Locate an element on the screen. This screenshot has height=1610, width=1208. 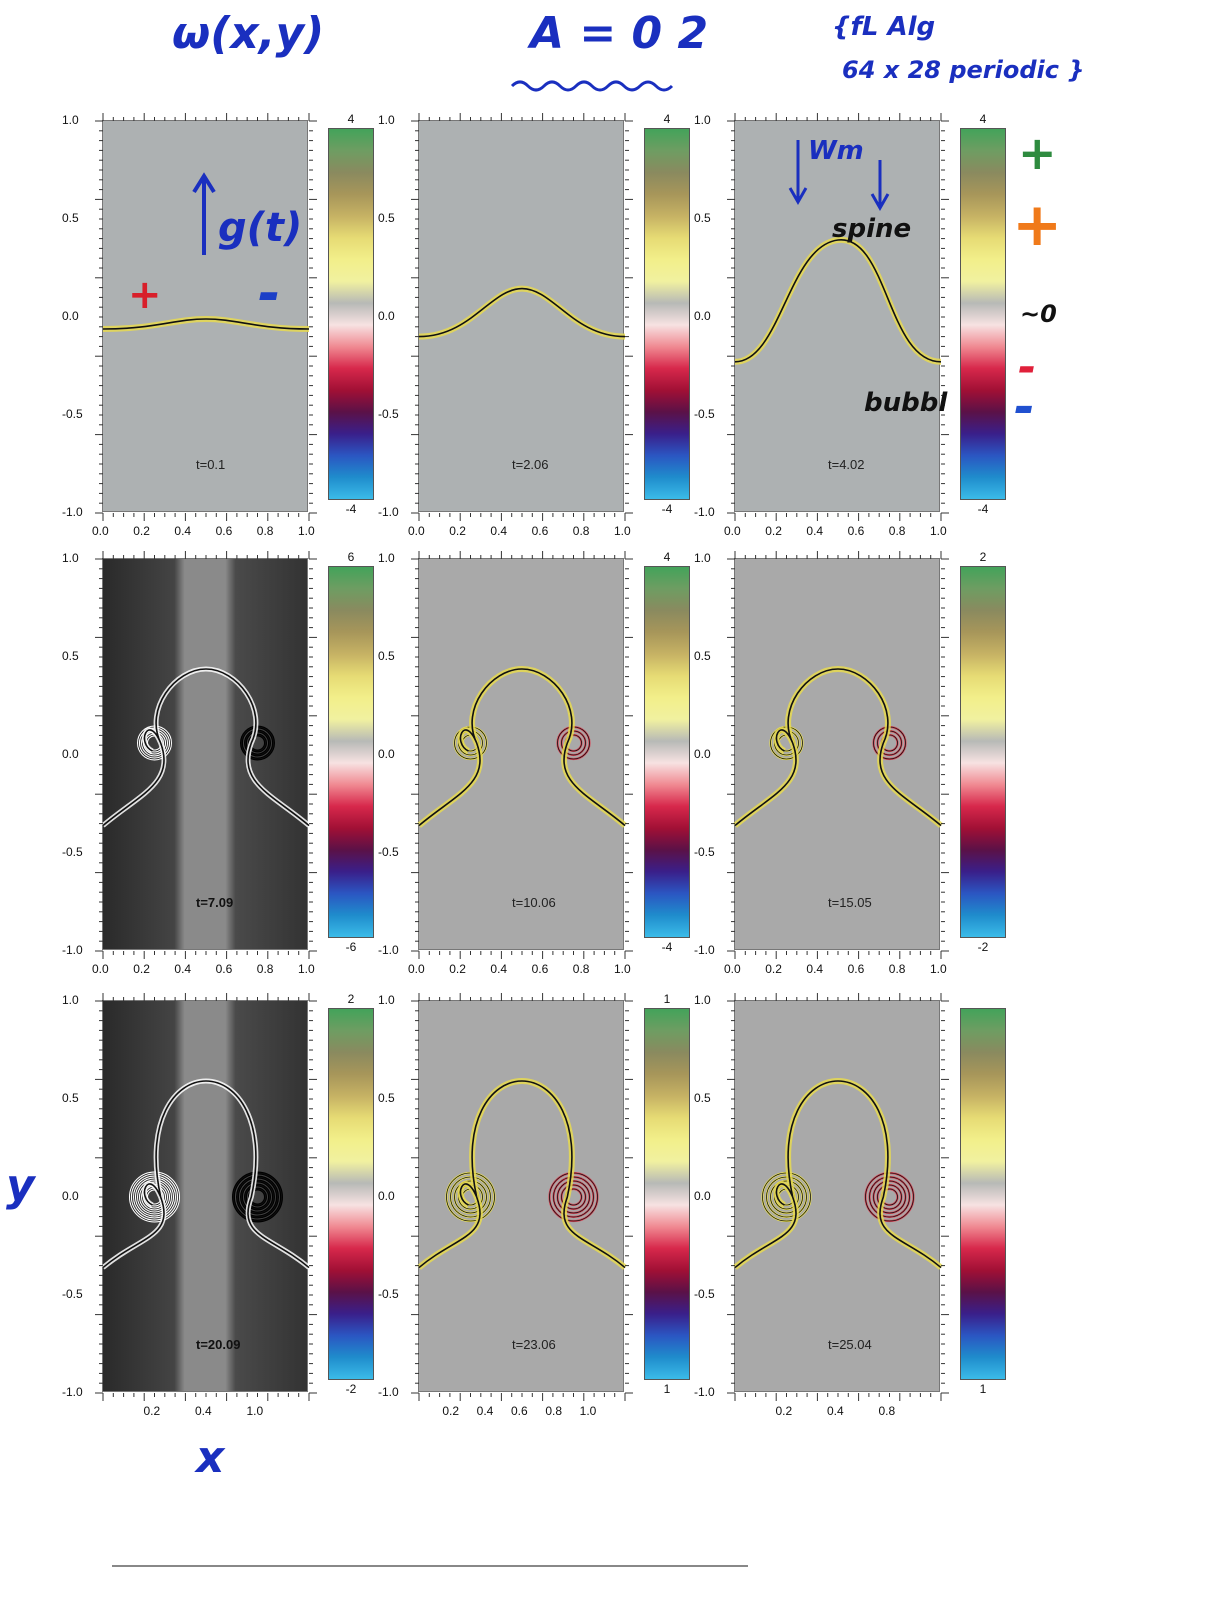
x-axis-label: x is located at coordinates (210, 1457).